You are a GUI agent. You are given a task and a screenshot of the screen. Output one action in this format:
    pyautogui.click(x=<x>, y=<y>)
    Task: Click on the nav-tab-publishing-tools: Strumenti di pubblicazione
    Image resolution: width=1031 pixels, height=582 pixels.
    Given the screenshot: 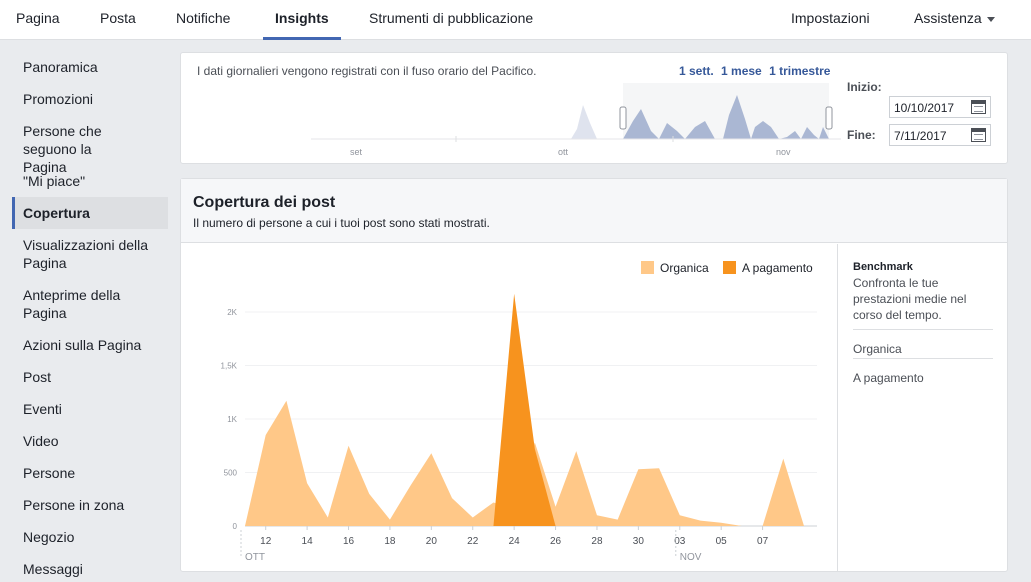 What is the action you would take?
    pyautogui.click(x=451, y=18)
    